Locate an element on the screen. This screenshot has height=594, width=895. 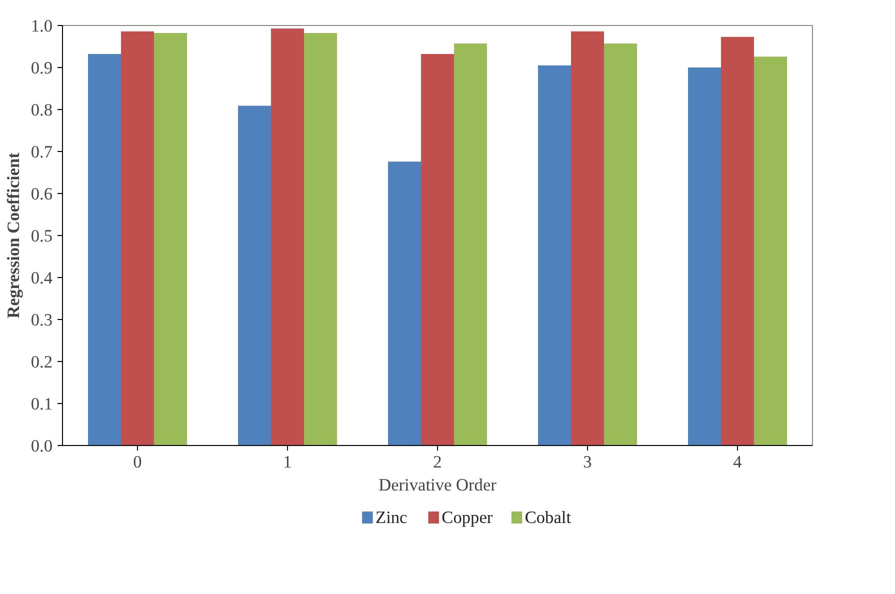
x-tick-label: 2 is located at coordinates (437, 462).